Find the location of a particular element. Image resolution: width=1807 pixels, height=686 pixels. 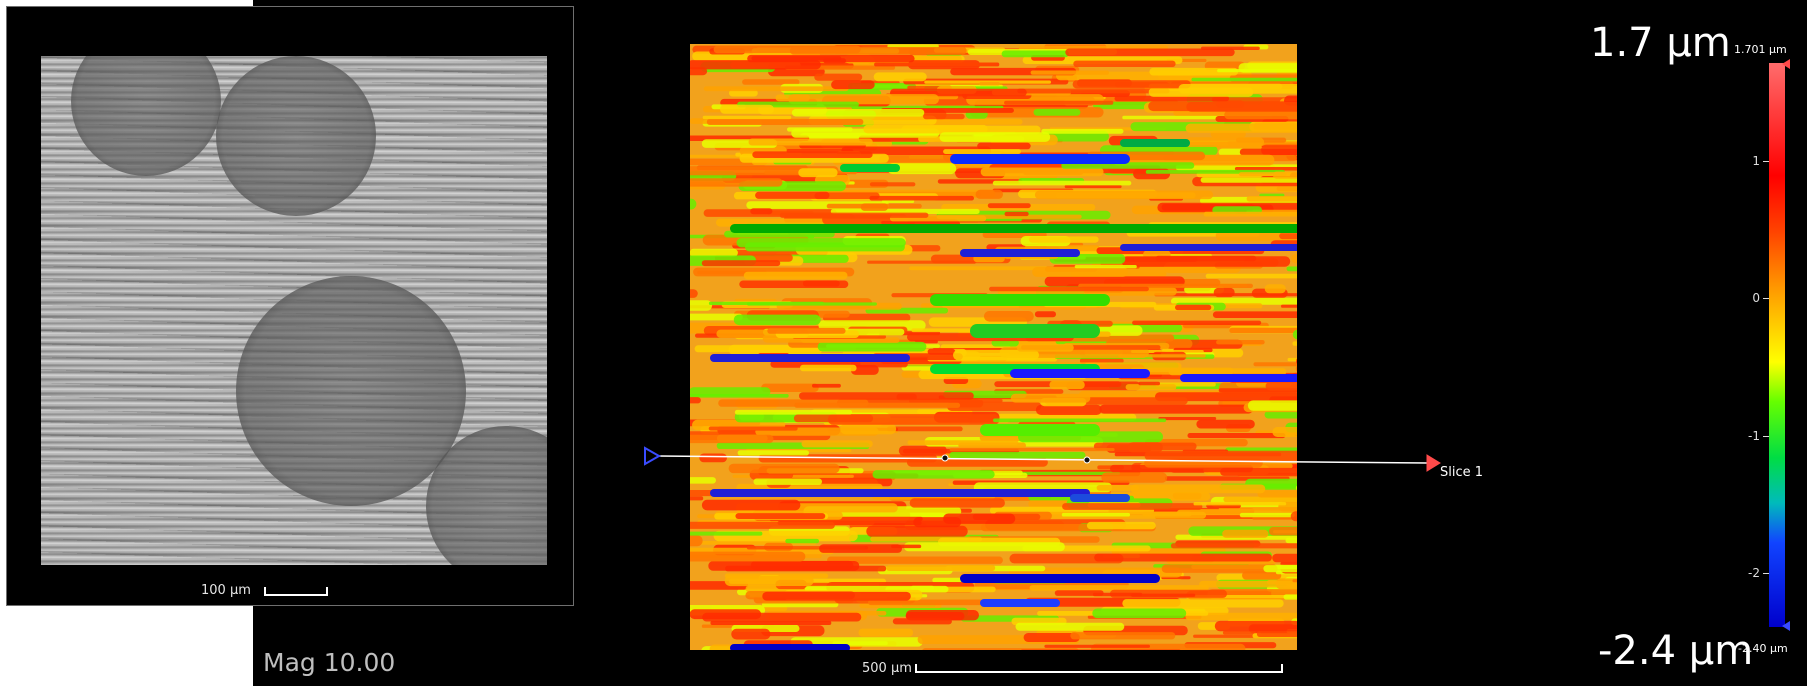

colorbar-tick-label: 0 is located at coordinates (1756, 298).